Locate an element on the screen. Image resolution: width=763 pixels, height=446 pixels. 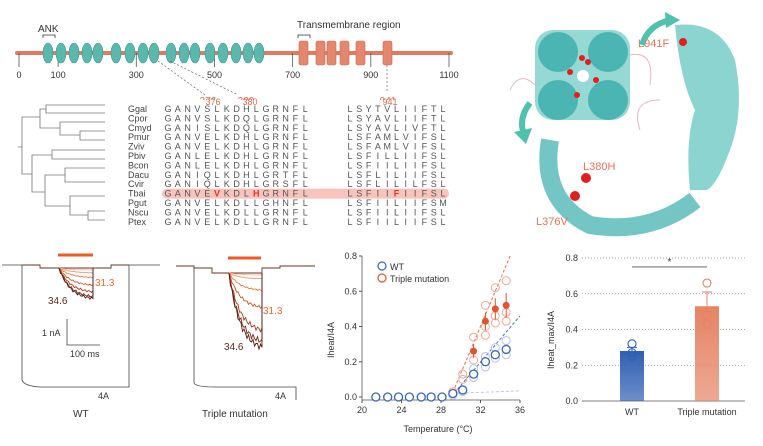
residue: E is located at coordinates (207, 194).